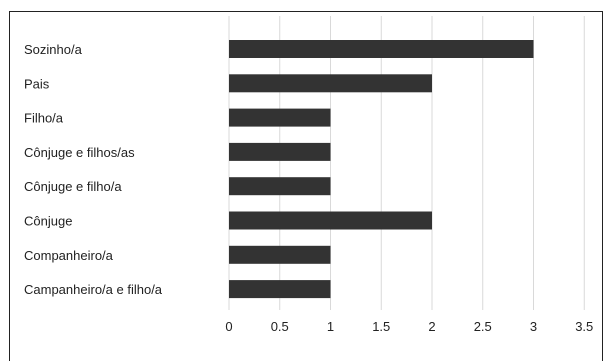  Describe the element at coordinates (79, 152) in the screenshot. I see `category-label: Cônjuge e filhos/as` at that location.